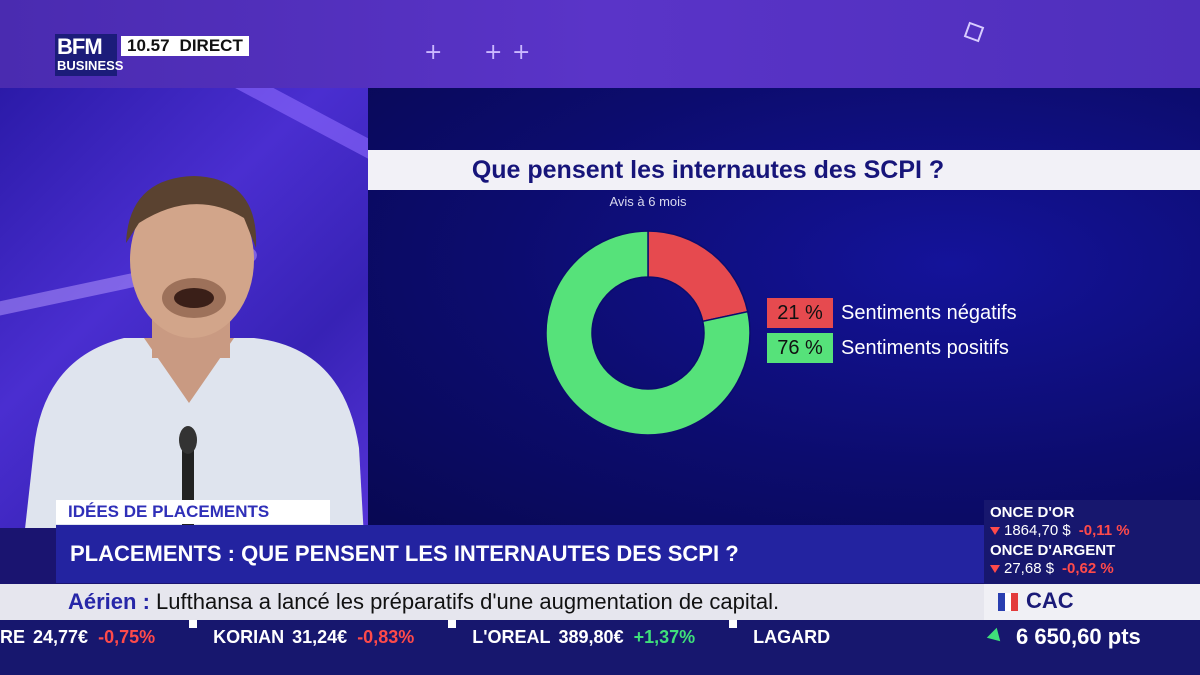  I want to click on legend-negative-value: 21 %, so click(800, 313).